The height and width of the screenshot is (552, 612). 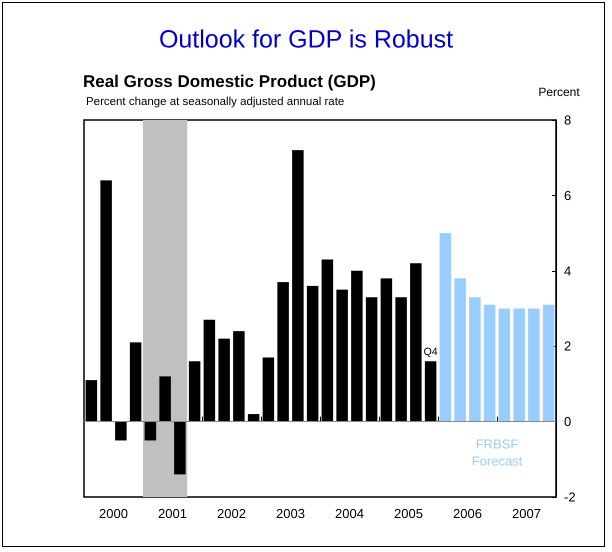 What do you see at coordinates (568, 270) in the screenshot?
I see `y-tick-label: 4` at bounding box center [568, 270].